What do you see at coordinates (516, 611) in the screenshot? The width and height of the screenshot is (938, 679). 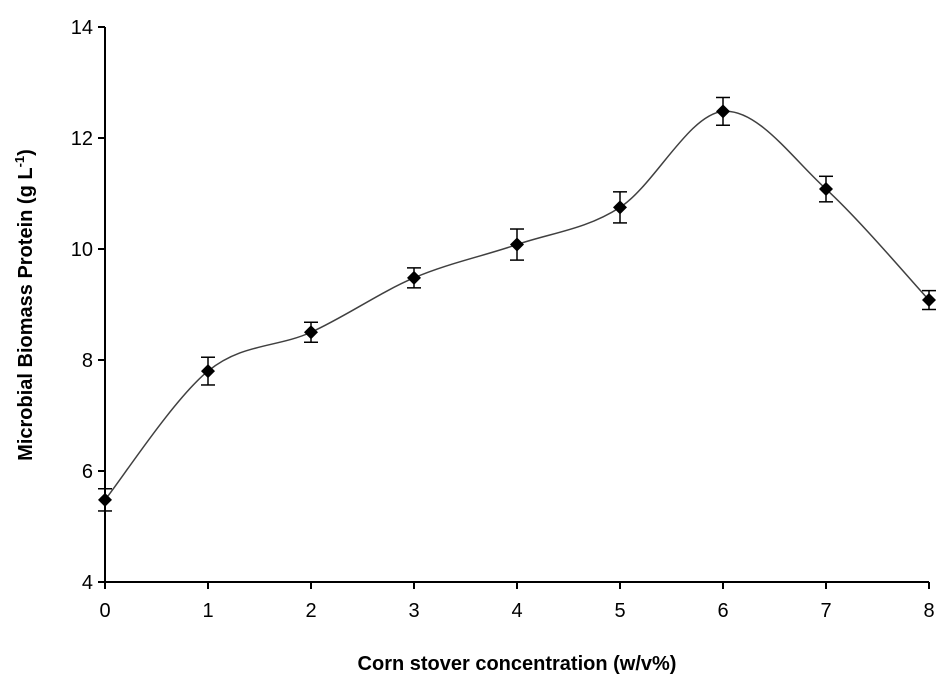 I see `x-tick-label: 4` at bounding box center [516, 611].